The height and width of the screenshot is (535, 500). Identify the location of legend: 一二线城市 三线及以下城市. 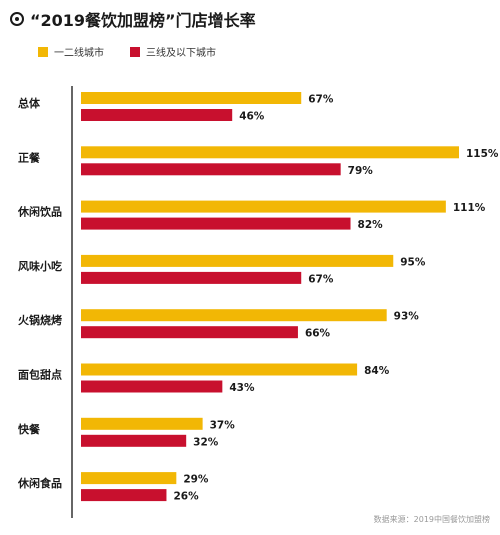
(140, 51).